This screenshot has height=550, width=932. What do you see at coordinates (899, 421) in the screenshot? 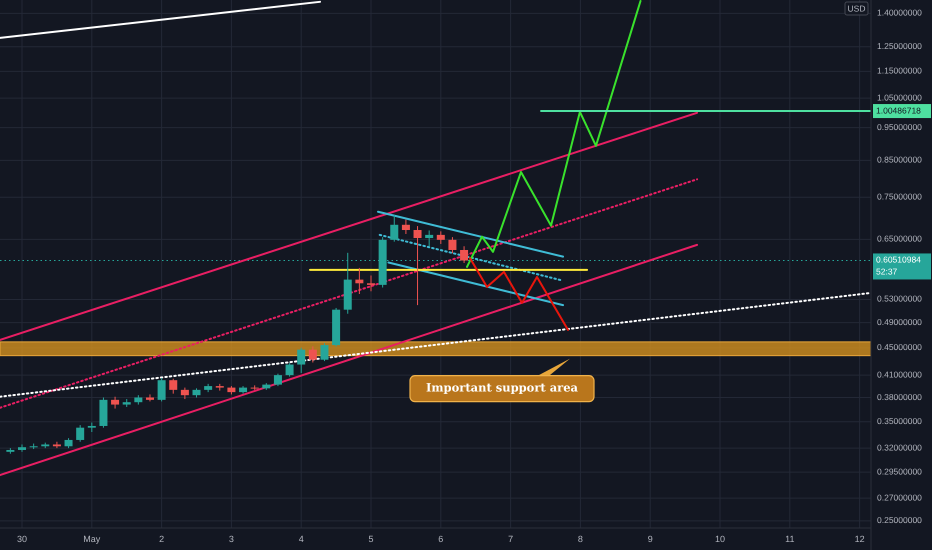
I see `y-tick-label: 0.35000000` at bounding box center [899, 421].